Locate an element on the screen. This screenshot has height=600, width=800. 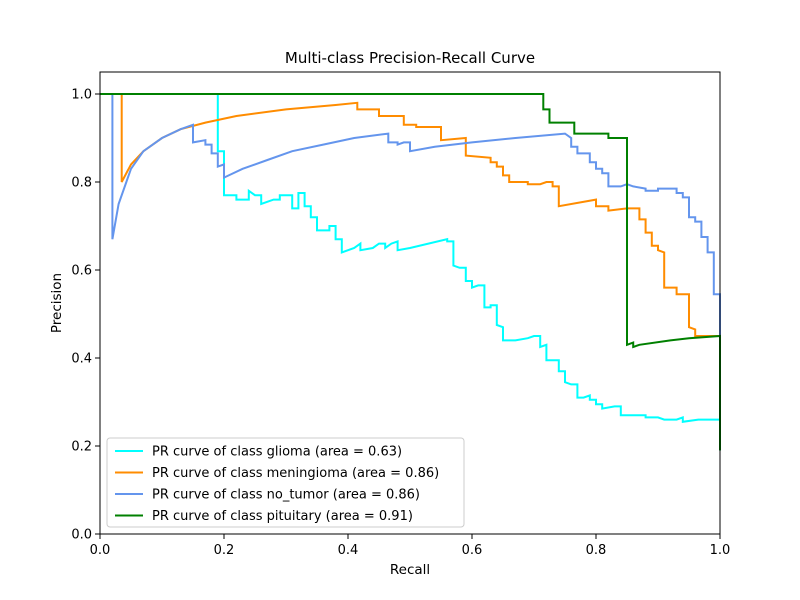
x-tick-label: 0.6 is located at coordinates (472, 550).